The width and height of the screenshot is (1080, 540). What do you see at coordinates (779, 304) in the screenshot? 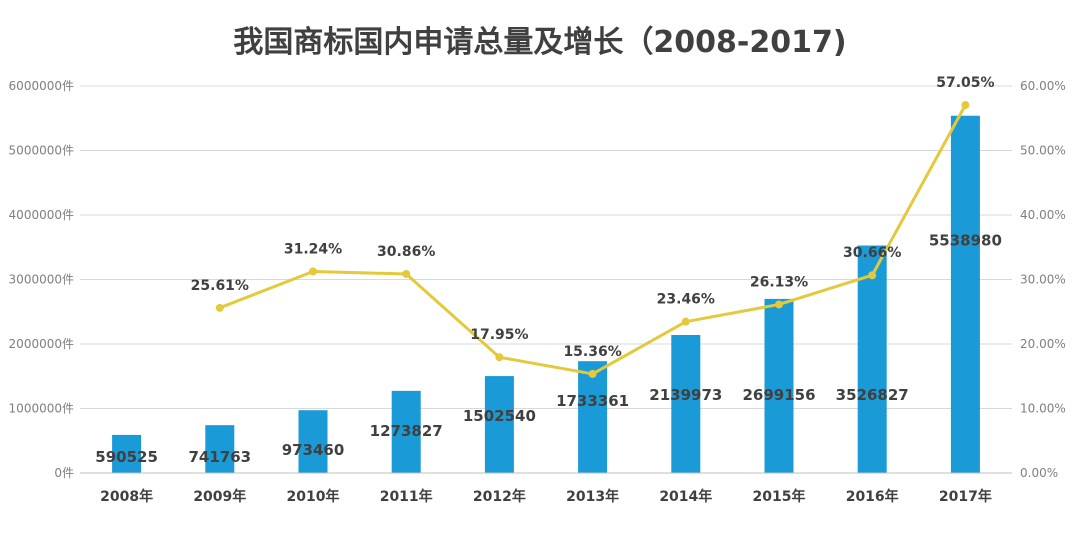
I see `growth-point-2015年` at bounding box center [779, 304].